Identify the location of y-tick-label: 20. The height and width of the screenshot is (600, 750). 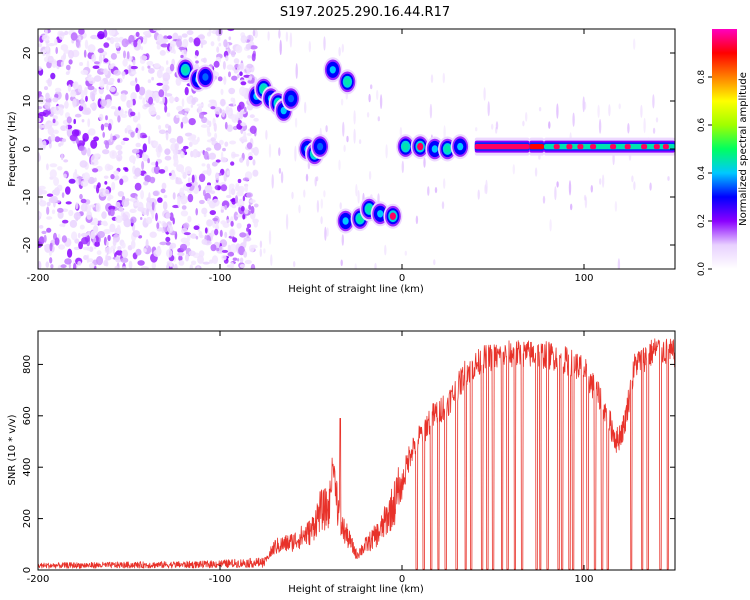
(27, 53).